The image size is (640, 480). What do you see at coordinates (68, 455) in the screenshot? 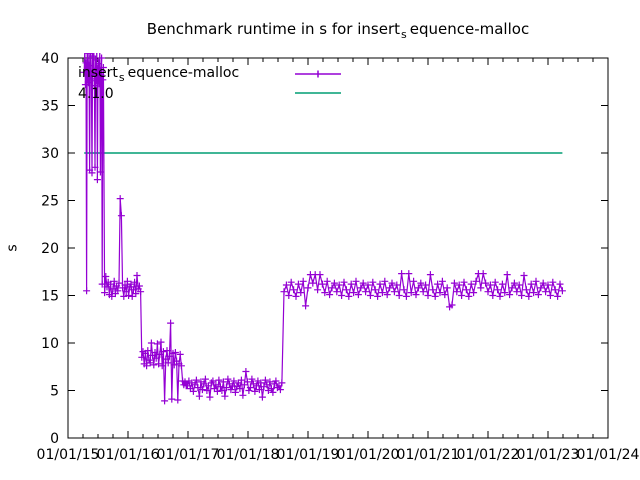
I see `svg-text: 01/01/15` at bounding box center [68, 455].